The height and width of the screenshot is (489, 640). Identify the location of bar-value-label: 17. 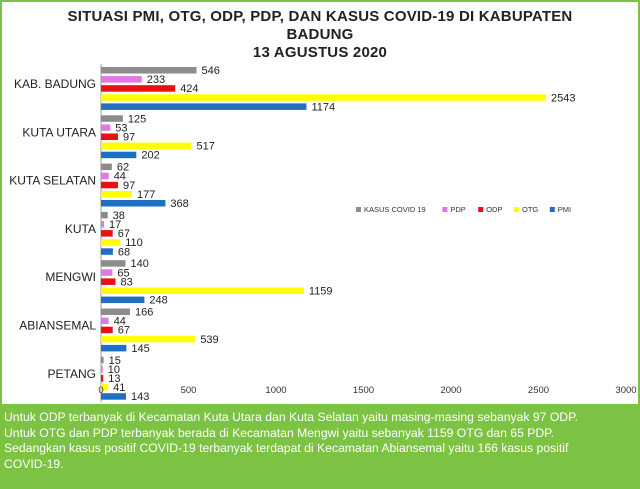
(115, 225).